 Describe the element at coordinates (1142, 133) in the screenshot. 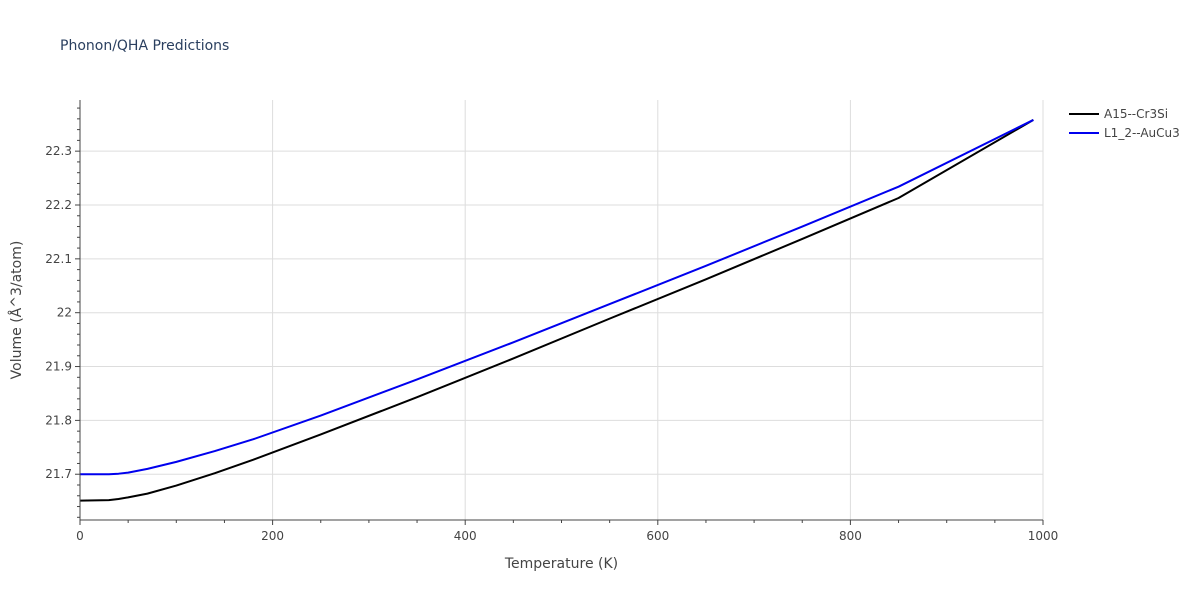

I see `legend-label: L1_2--AuCu3` at that location.